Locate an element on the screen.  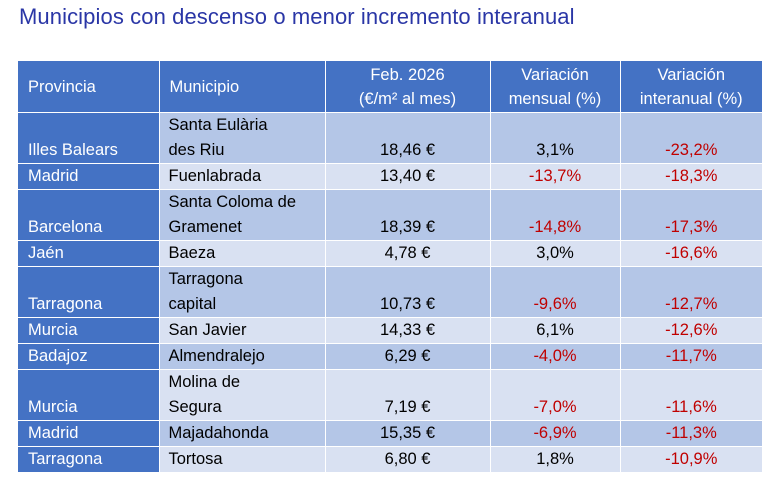
municipio-line2: Gramenet is located at coordinates (205, 227).